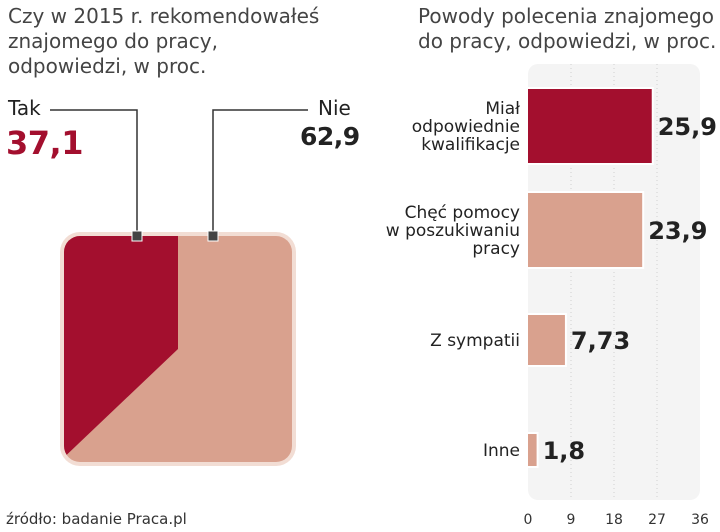 The width and height of the screenshot is (720, 532). I want to click on marker-nie, so click(213, 236).